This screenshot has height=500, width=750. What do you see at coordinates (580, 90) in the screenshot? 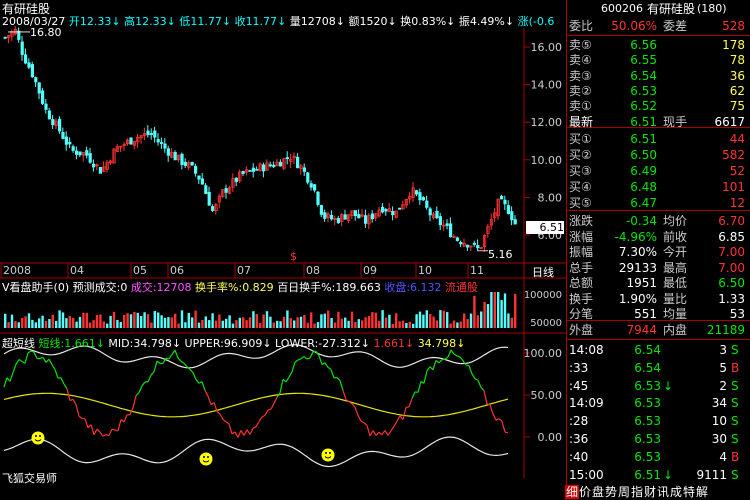
I see `row-label: 卖②` at bounding box center [580, 90].